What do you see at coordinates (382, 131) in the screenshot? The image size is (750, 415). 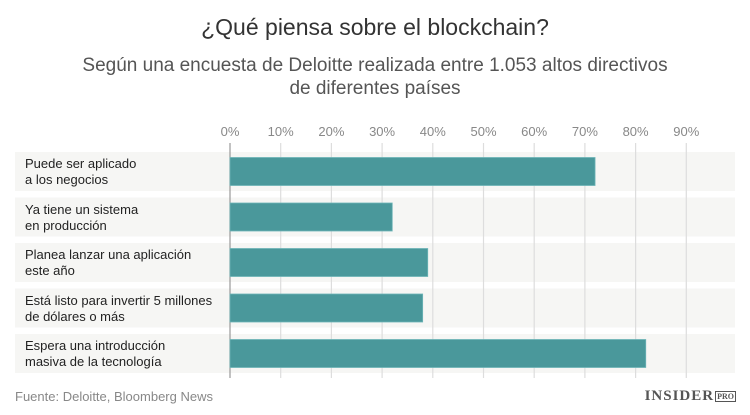 I see `x-tick-label: 30%` at bounding box center [382, 131].